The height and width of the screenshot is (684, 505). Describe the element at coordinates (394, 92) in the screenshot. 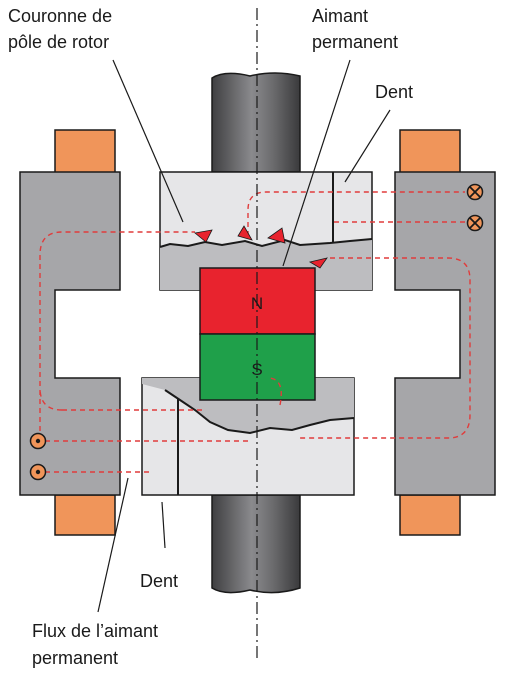

I see `label-tooth-top: Dent` at that location.